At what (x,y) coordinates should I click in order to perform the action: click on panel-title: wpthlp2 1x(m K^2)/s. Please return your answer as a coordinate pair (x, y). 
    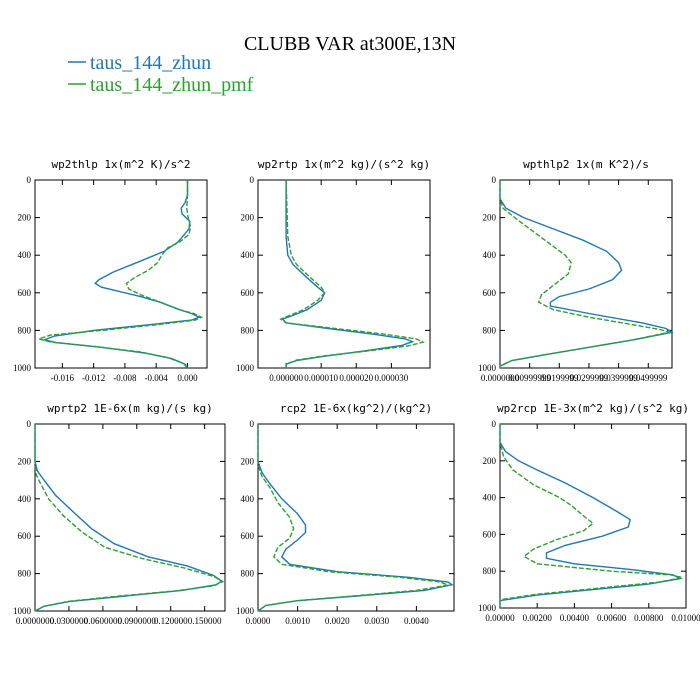
    Looking at the image, I should click on (586, 164).